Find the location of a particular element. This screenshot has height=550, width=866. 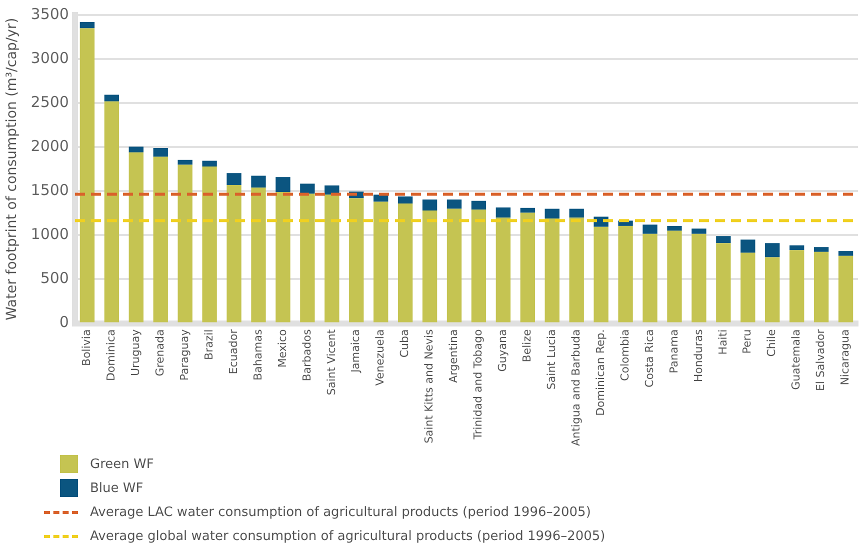

y-tick-label: 1000 is located at coordinates (49, 234).